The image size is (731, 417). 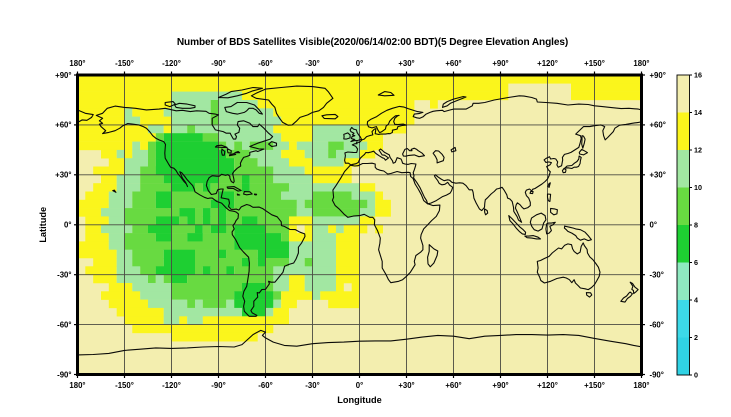 I want to click on svg-text: 8, so click(x=696, y=225).